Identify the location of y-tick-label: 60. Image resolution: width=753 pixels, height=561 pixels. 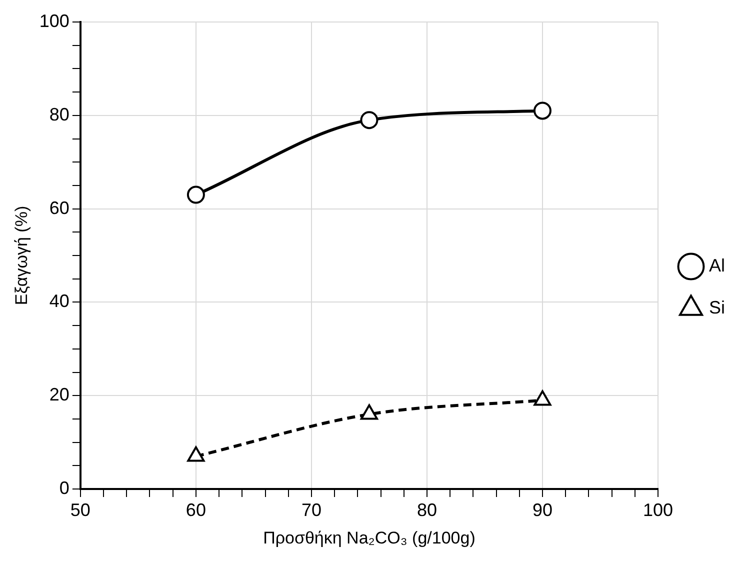
(59, 208).